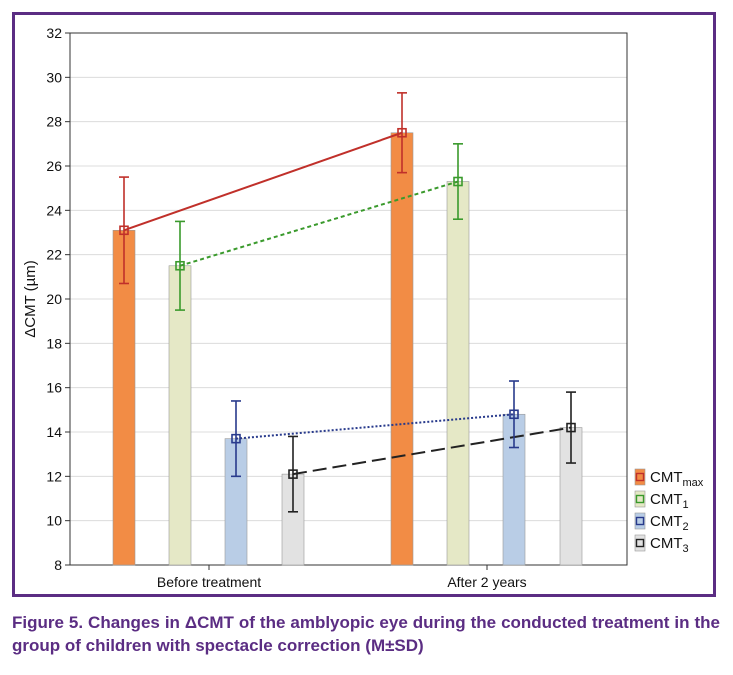  I want to click on y-tick-label: 10, so click(54, 521).